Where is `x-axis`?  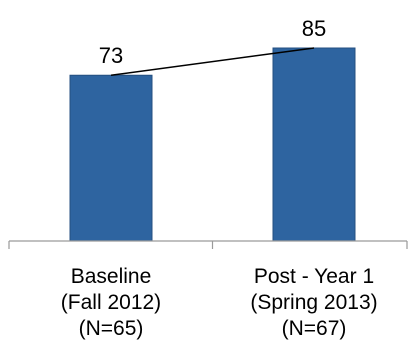 x-axis is located at coordinates (208, 244).